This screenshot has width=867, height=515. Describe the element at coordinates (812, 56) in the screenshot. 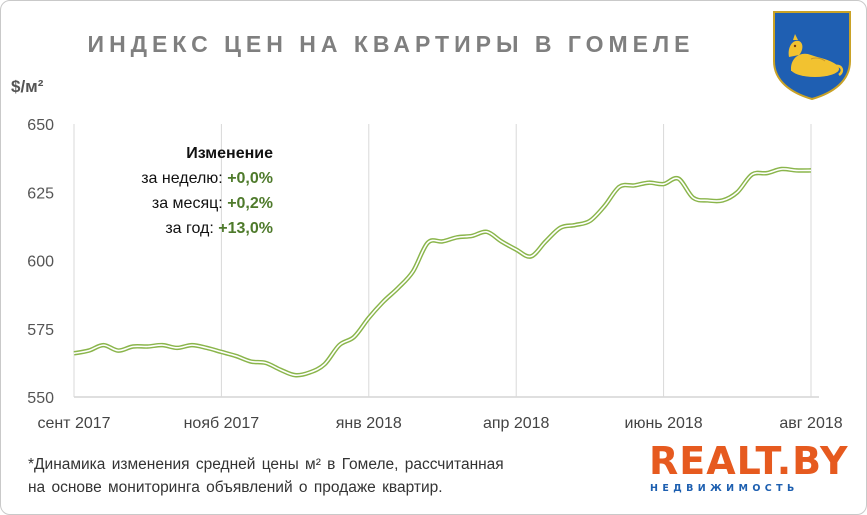

I see `gomel-coat-of-arms-icon` at that location.